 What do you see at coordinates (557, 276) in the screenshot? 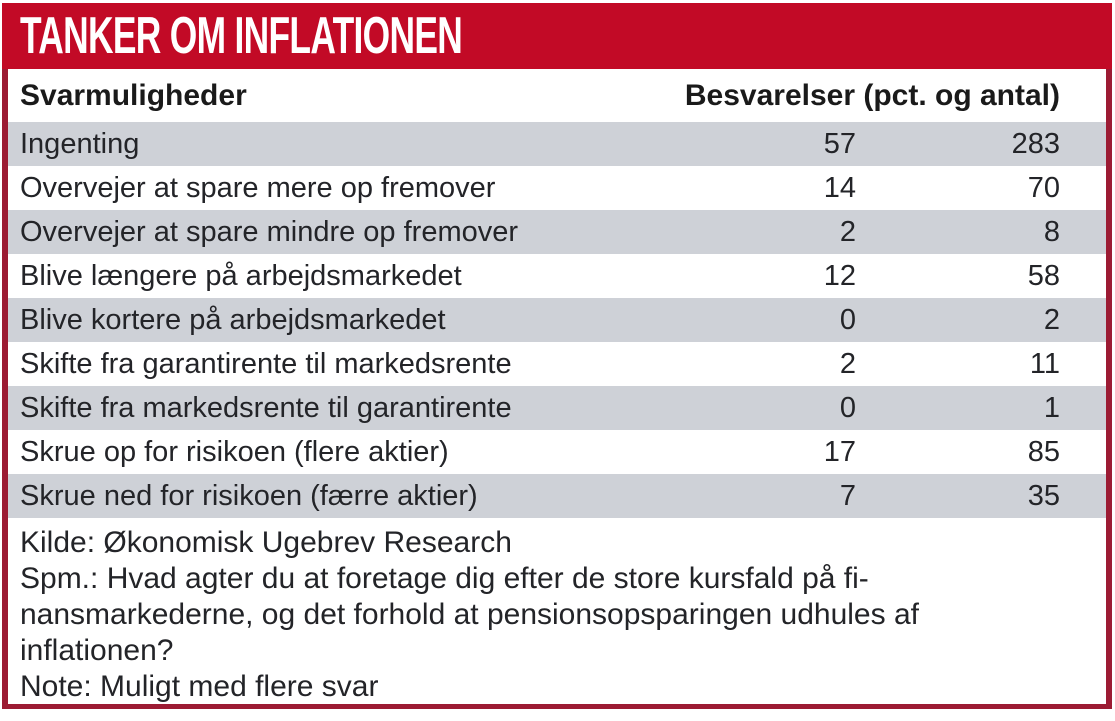
I see `table-row: Blive længere på arbejdsmarkedet 12 58` at bounding box center [557, 276].